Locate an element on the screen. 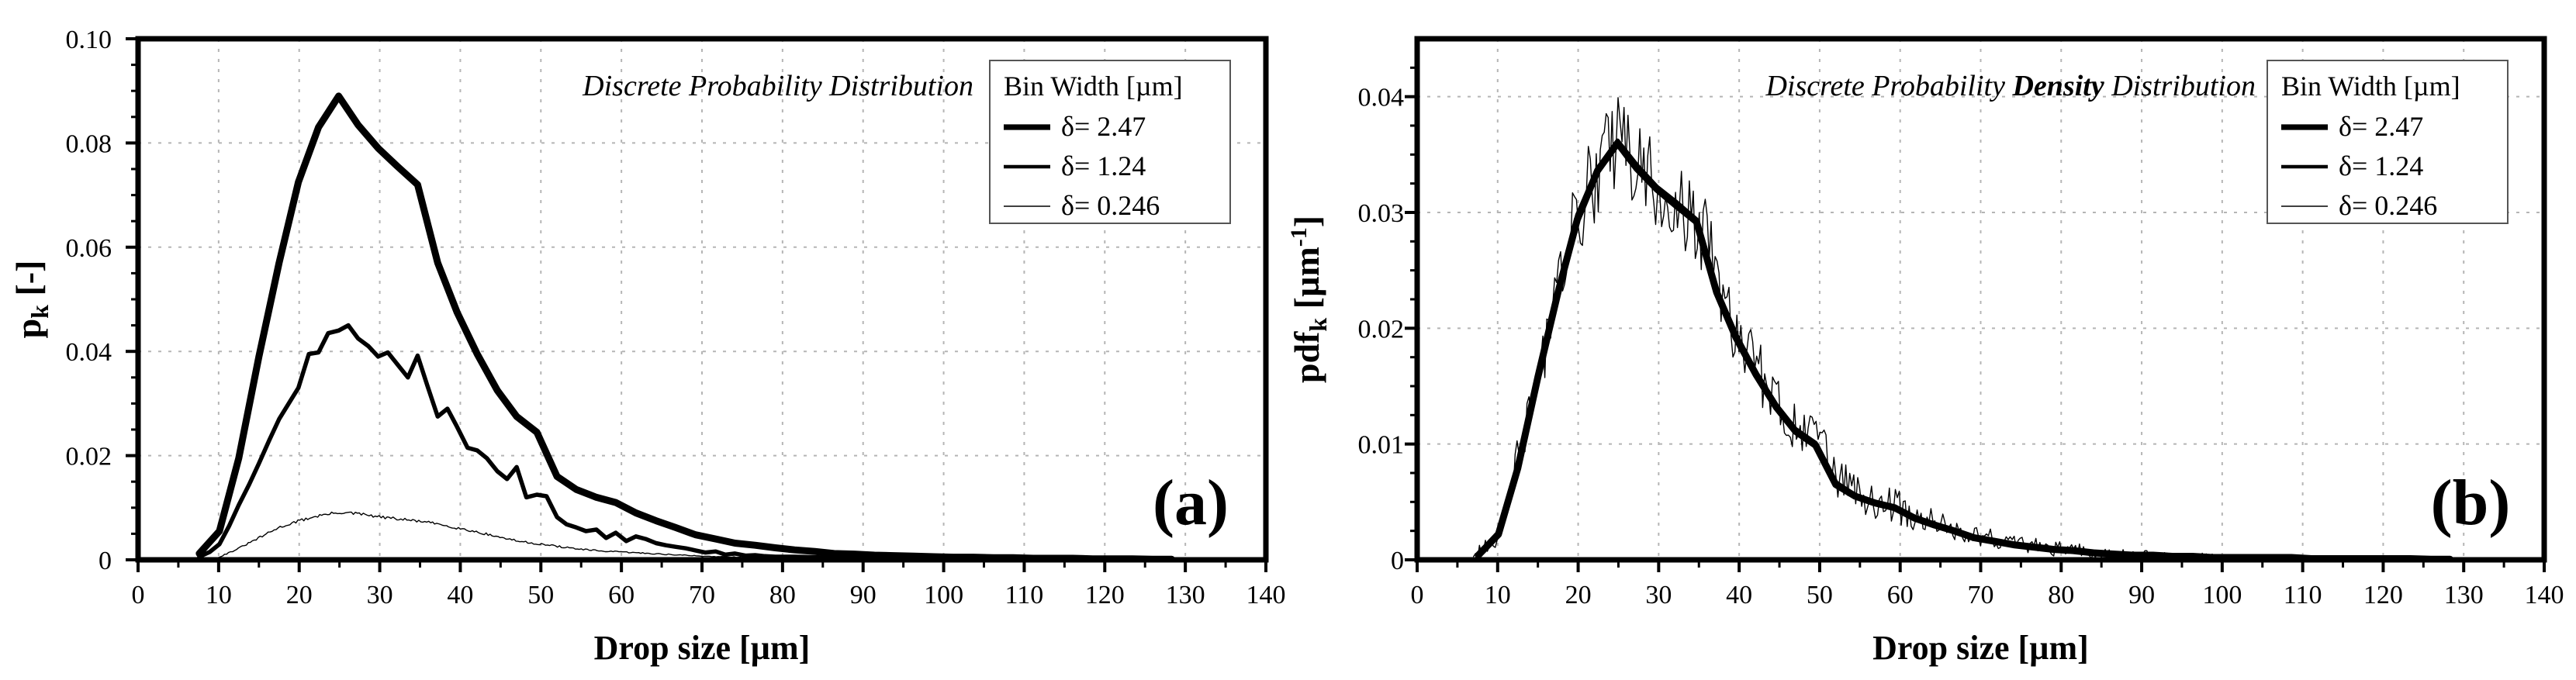  y-axis-label: pdfk [µm-1] is located at coordinates (1309, 300).